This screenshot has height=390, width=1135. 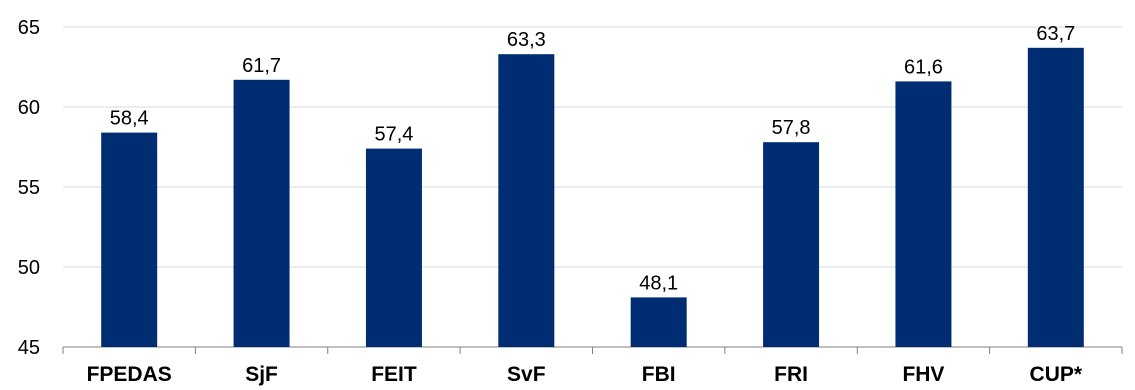 What do you see at coordinates (526, 200) in the screenshot?
I see `bar-svf` at bounding box center [526, 200].